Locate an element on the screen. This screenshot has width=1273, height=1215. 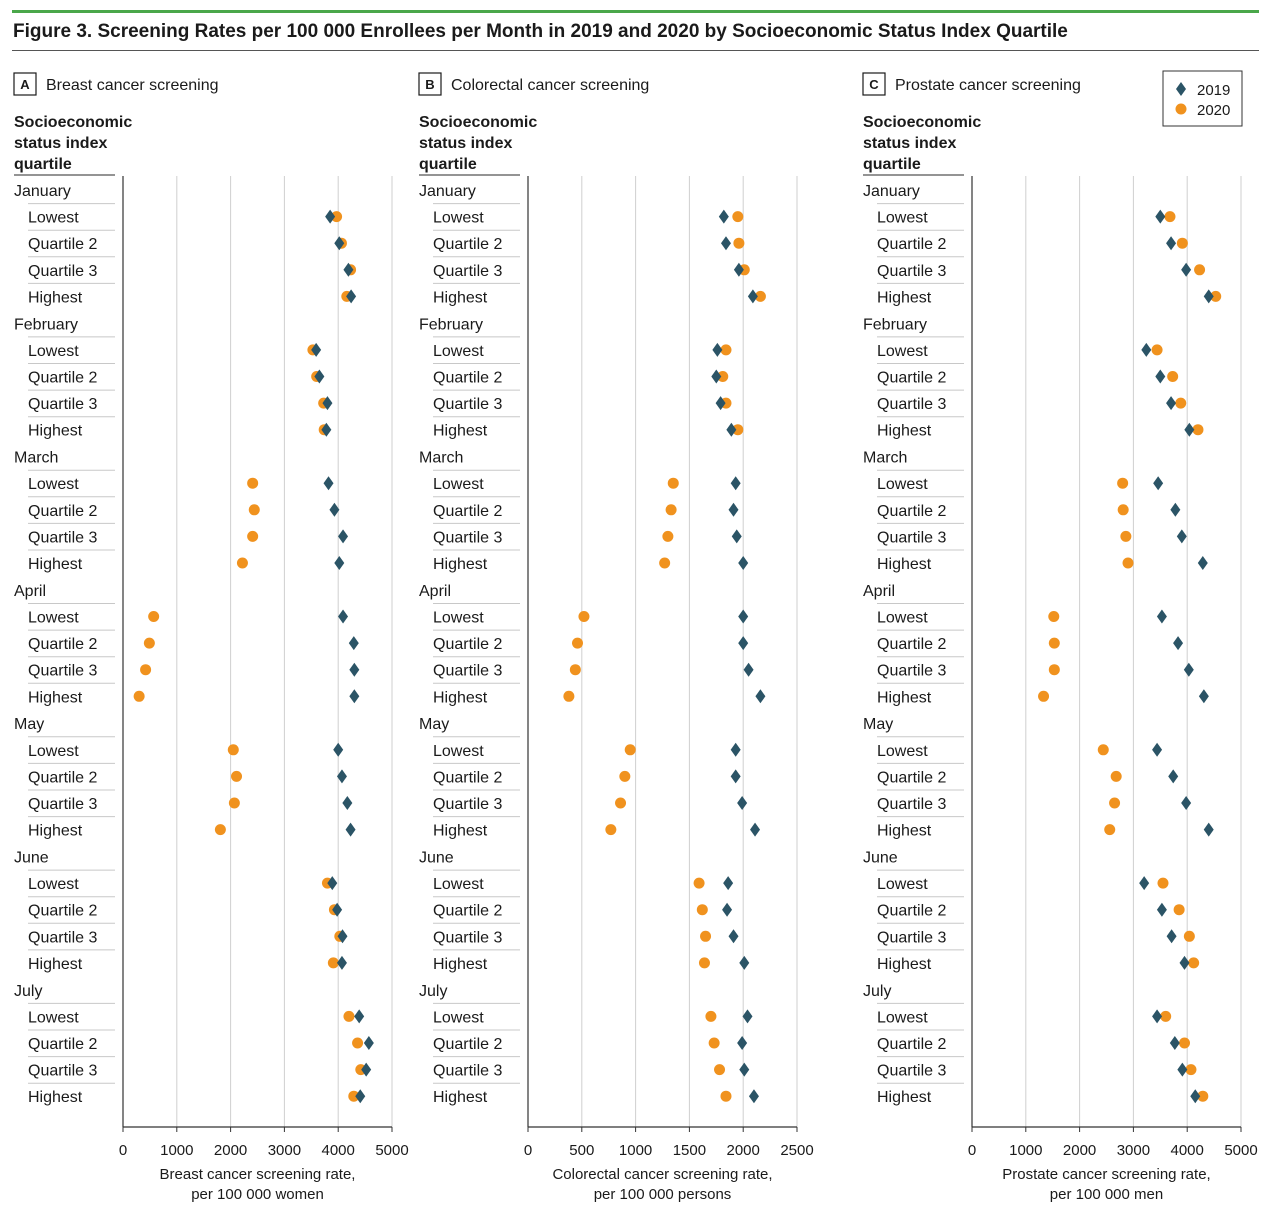
legend-marker-2020 is located at coordinates (1181, 109).